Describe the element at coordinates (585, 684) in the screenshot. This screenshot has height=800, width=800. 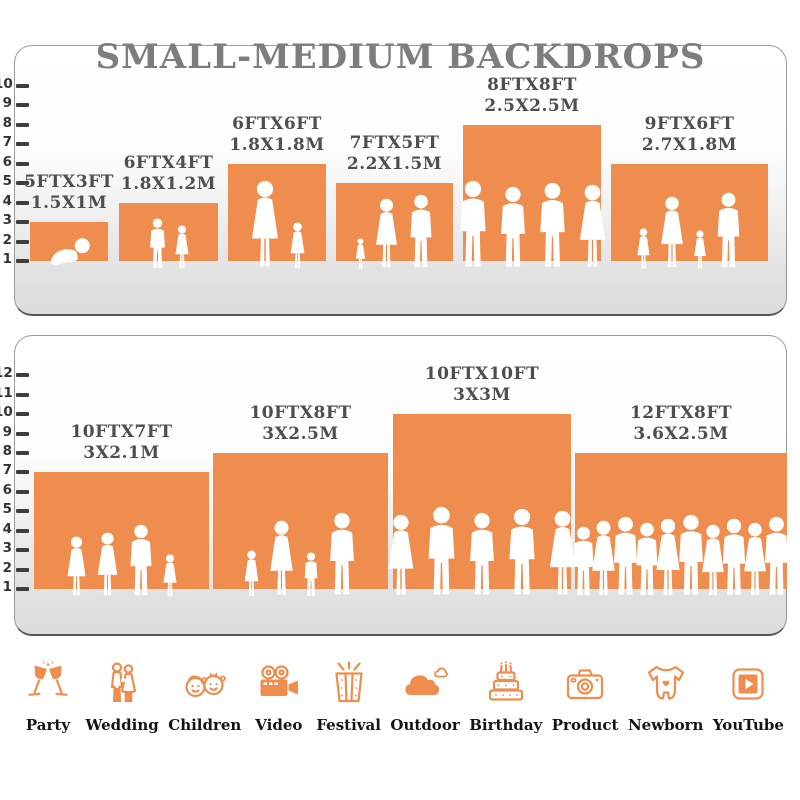
I see `product-icon` at that location.